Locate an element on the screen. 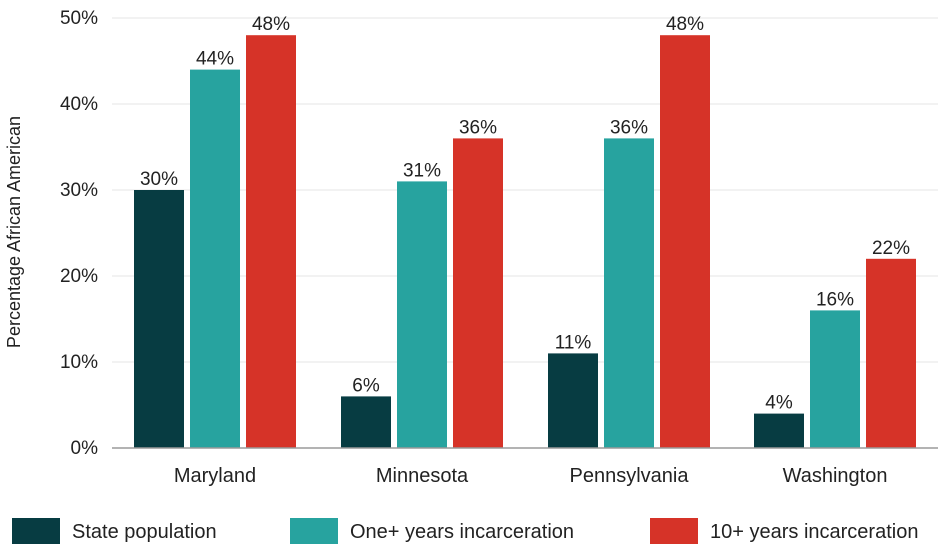 This screenshot has height=548, width=950. y-tick-label: 10% is located at coordinates (79, 362).